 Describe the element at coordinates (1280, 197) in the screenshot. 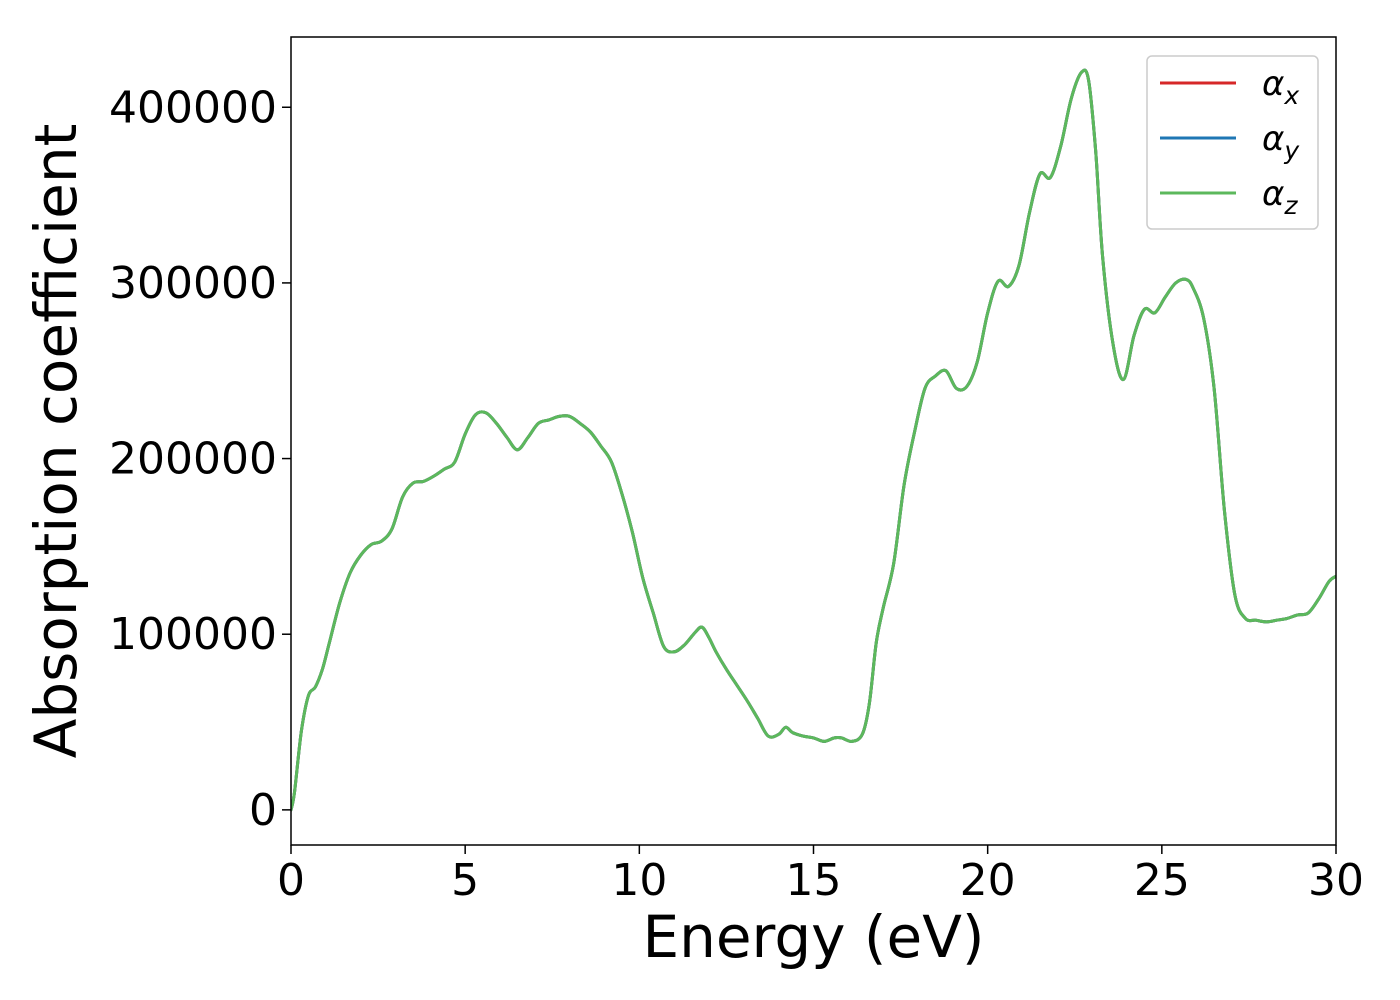

I see `legend-label-z: αz` at that location.